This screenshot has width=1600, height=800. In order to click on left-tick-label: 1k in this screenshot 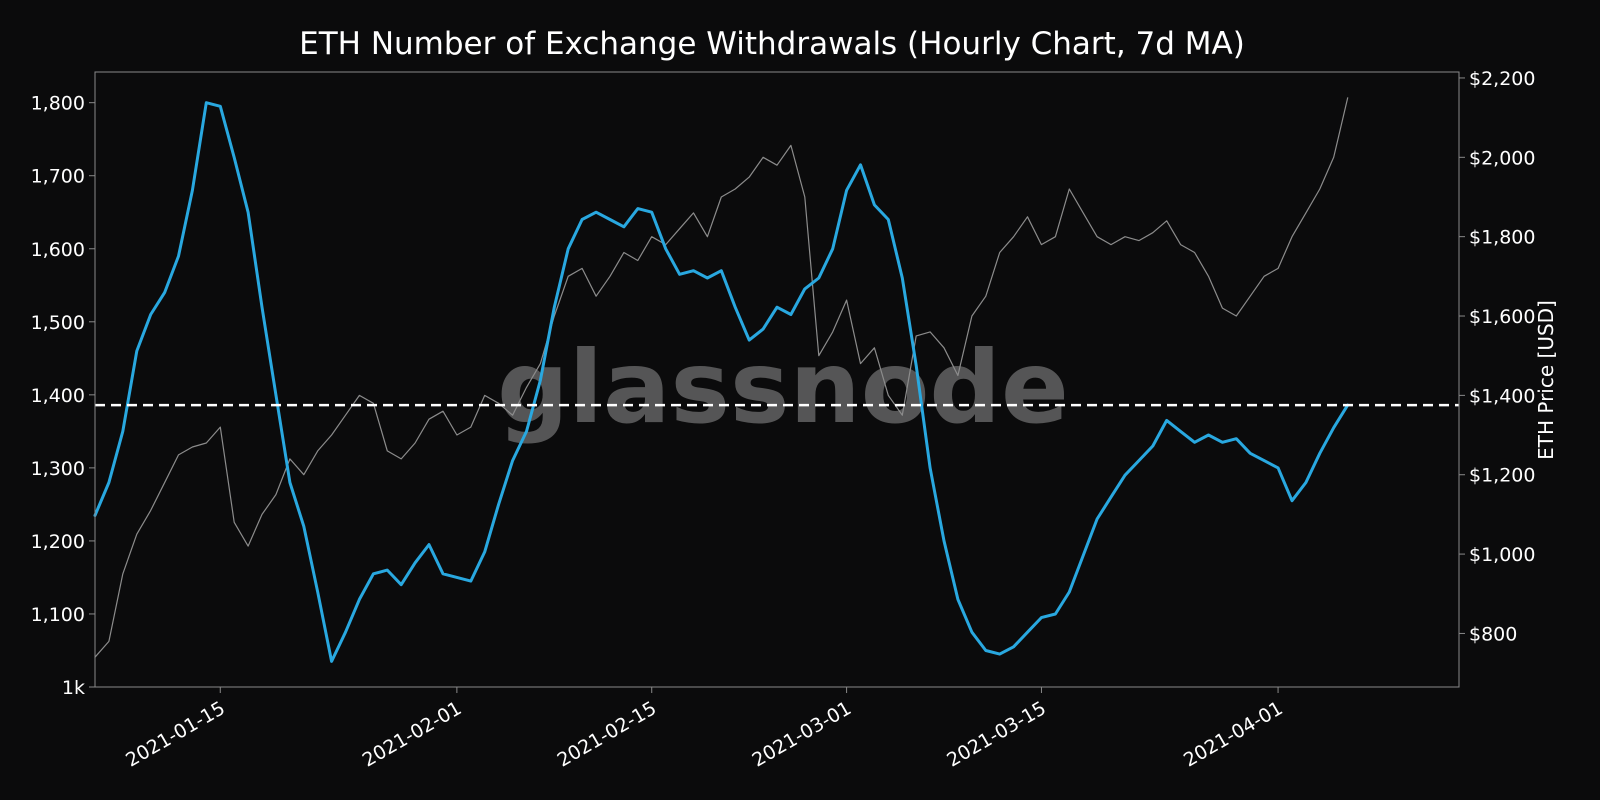, I will do `click(73, 688)`.